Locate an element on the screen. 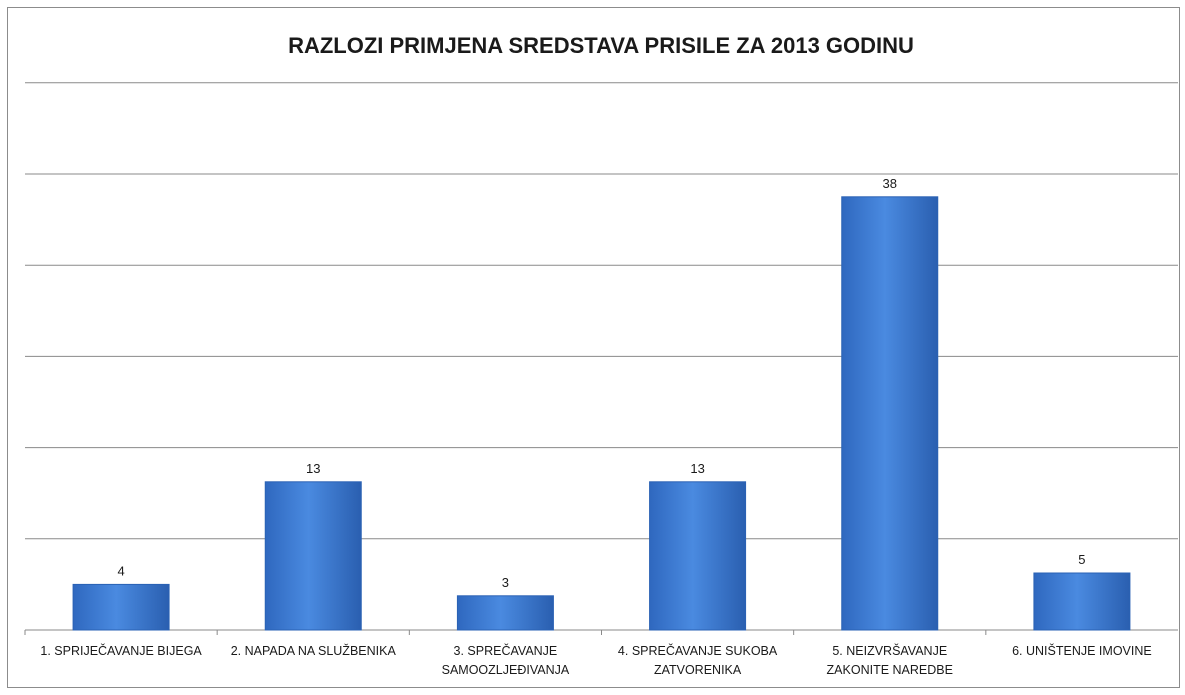  x-tick-label-line: 3. SPREČAVANJE is located at coordinates (506, 650).